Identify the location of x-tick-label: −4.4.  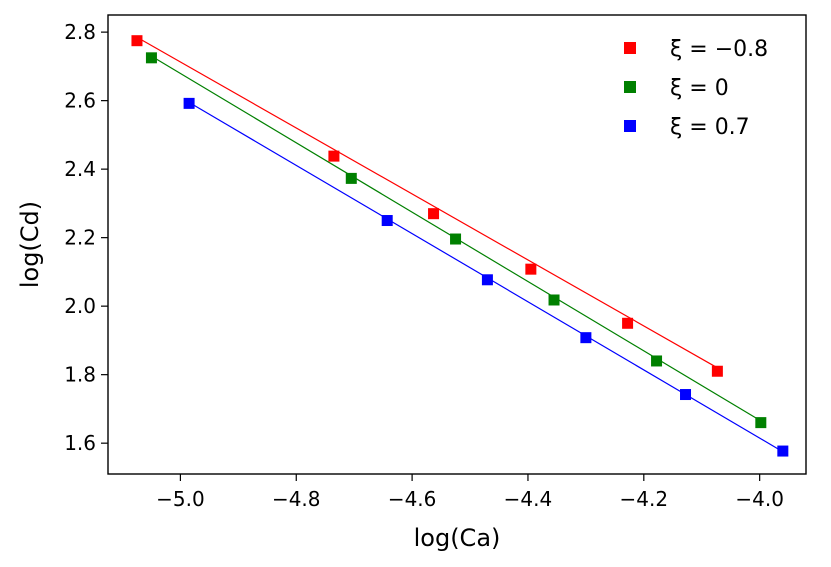
(528, 499).